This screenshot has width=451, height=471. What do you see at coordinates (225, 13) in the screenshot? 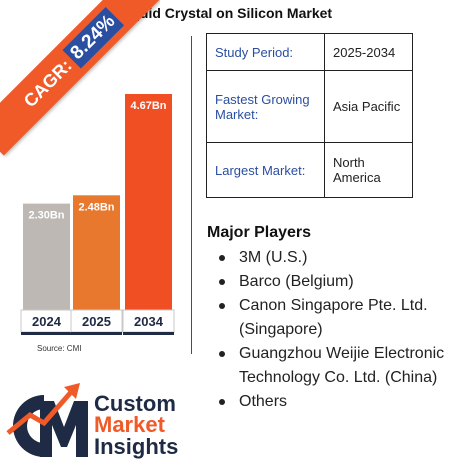
I see `page-title: Liquid Crystal on Silicon Market` at bounding box center [225, 13].